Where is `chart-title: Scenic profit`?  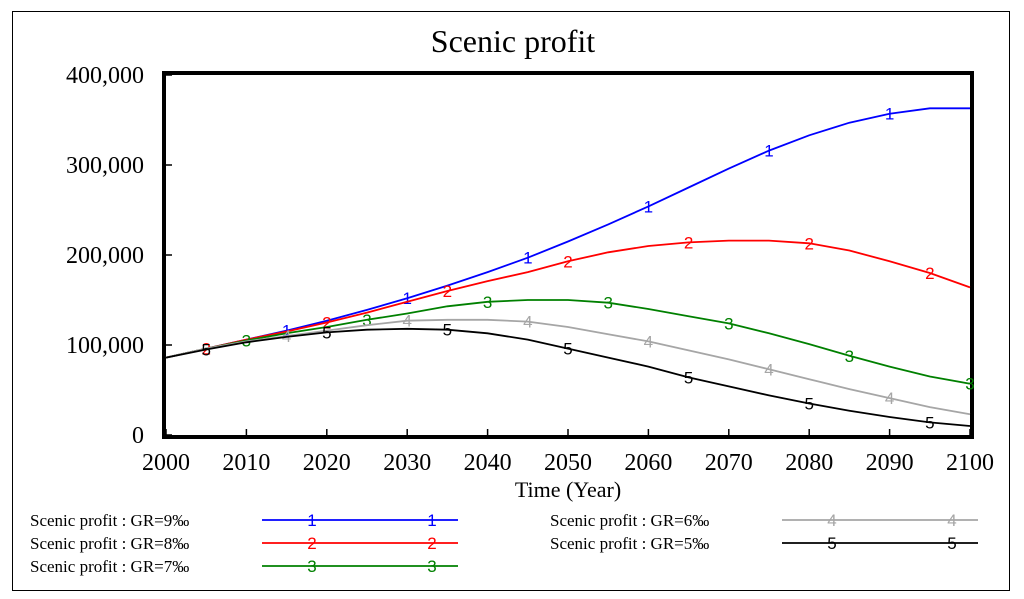
chart-title: Scenic profit is located at coordinates (513, 41).